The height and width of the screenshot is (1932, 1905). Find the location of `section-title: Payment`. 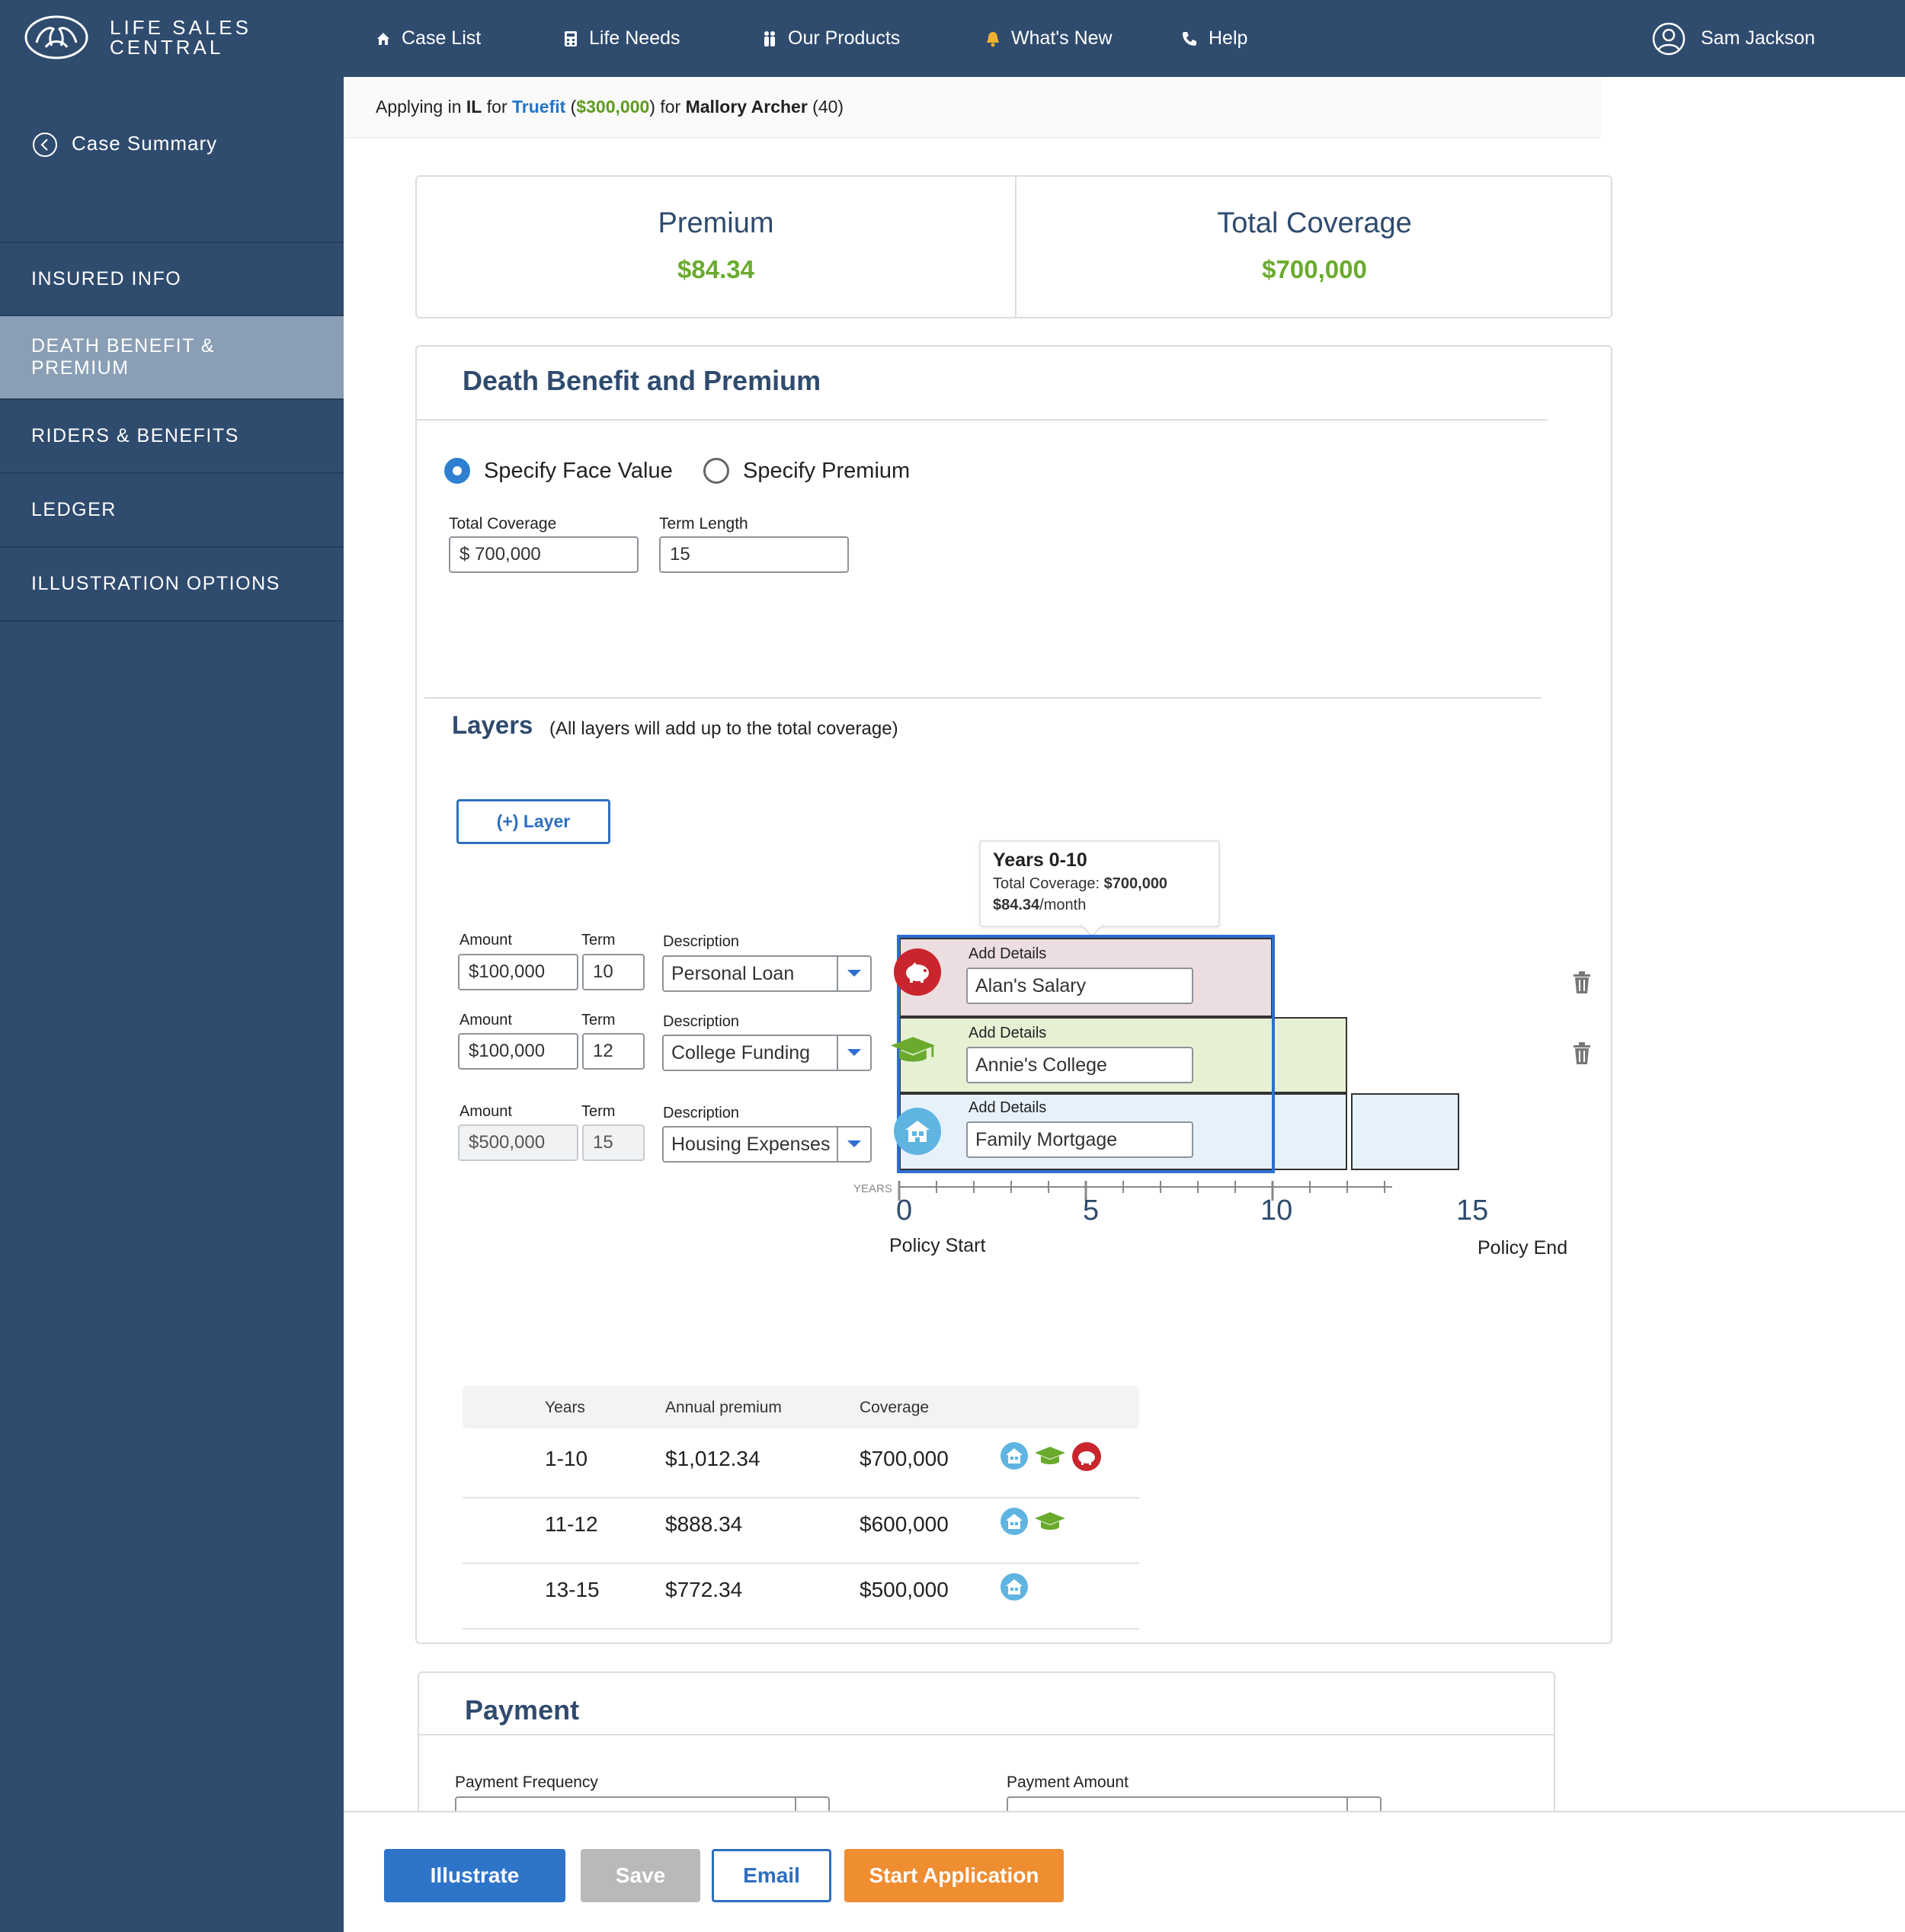

section-title: Payment is located at coordinates (523, 1710).